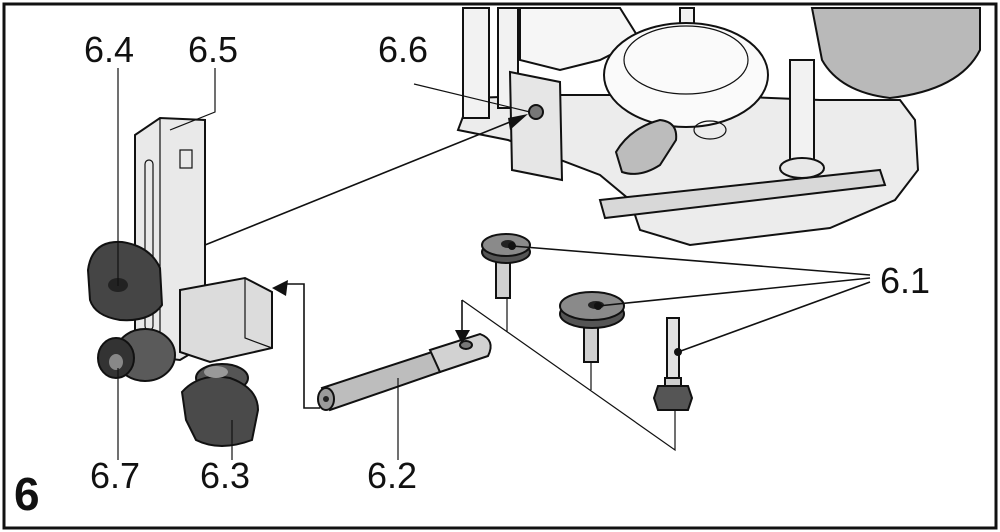 The height and width of the screenshot is (532, 1000). What do you see at coordinates (392, 475) in the screenshot?
I see `label-6-2: 6.2` at bounding box center [392, 475].